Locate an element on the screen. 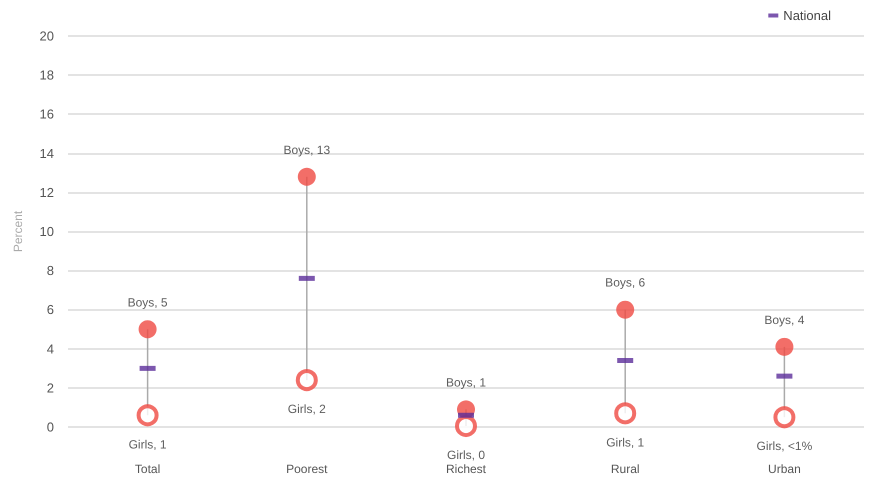 The width and height of the screenshot is (876, 481). data-label: Boys, 4 is located at coordinates (784, 319).